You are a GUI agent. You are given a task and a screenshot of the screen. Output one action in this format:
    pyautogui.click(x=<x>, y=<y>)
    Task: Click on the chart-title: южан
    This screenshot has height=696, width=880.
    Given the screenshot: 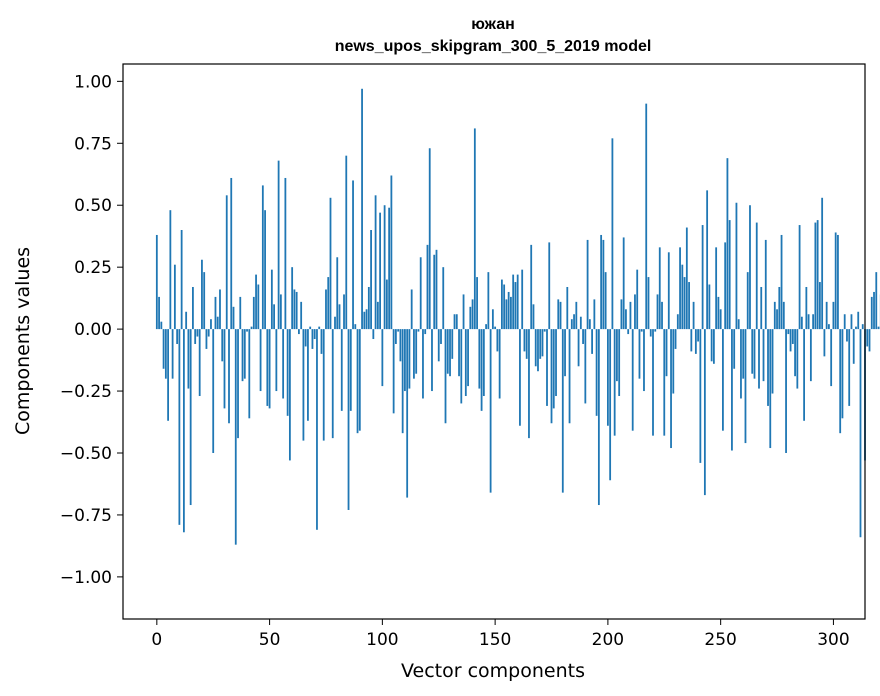 What is the action you would take?
    pyautogui.click(x=493, y=24)
    